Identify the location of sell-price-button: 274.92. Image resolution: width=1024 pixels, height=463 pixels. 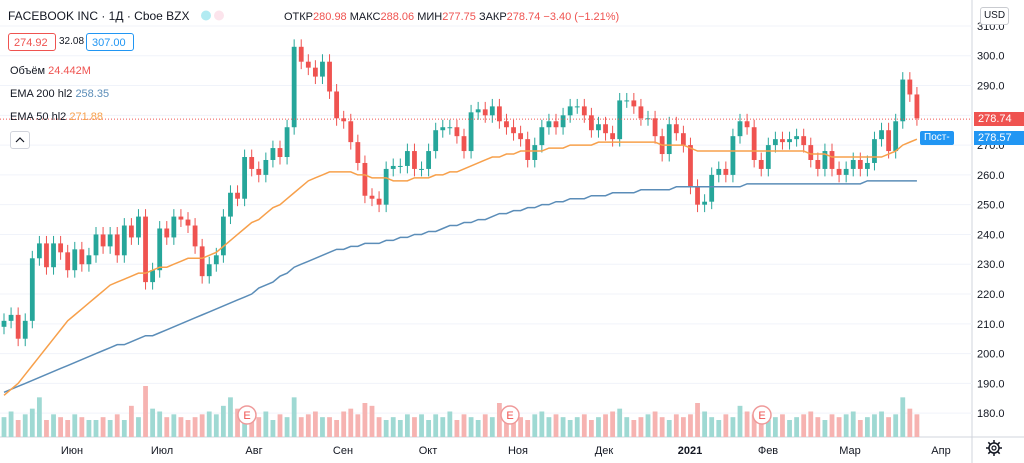
(32, 42).